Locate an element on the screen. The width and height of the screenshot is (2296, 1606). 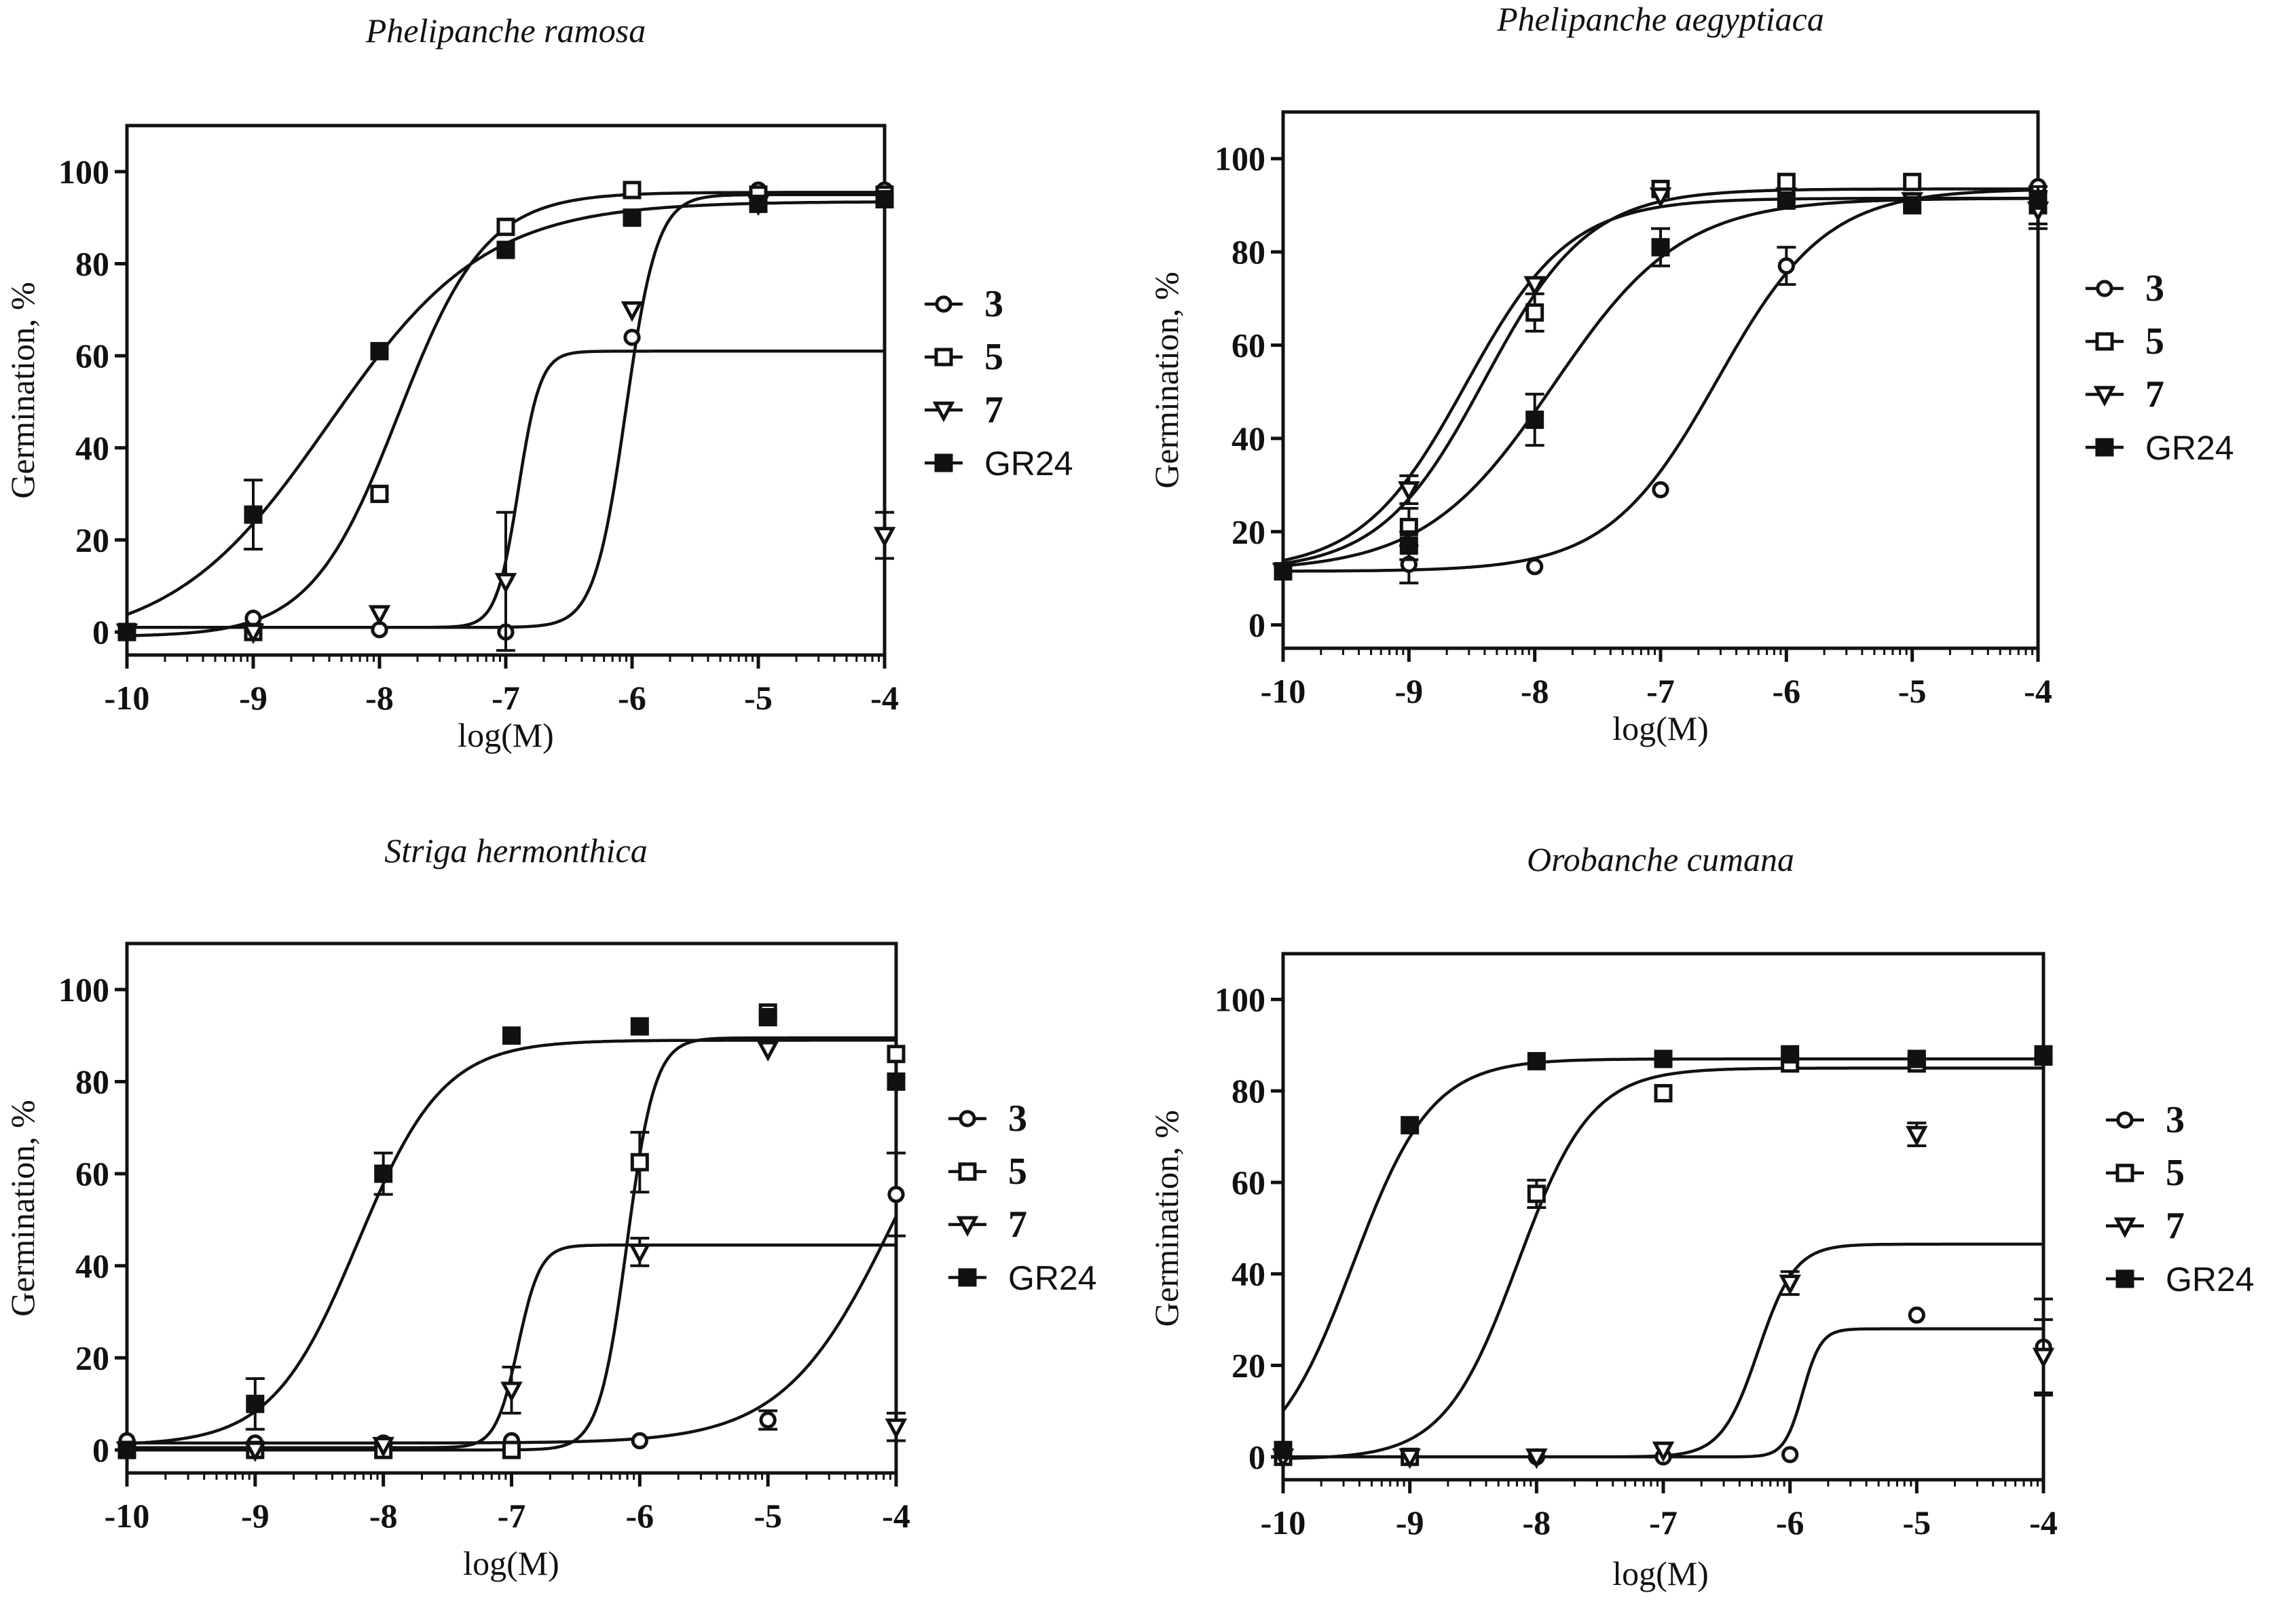
chart-title: Phelipanche aegyptiaca is located at coordinates (1660, 19).